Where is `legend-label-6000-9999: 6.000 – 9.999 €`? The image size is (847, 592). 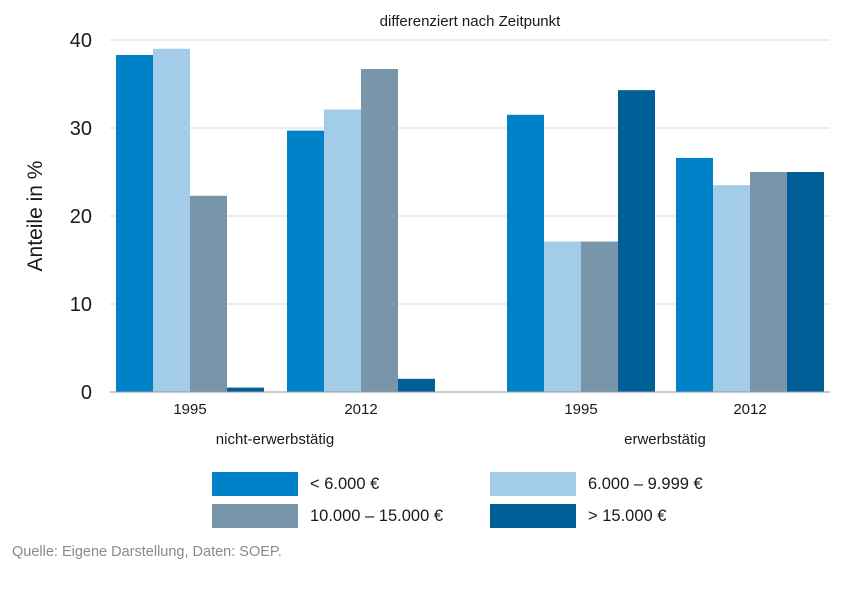 legend-label-6000-9999: 6.000 – 9.999 € is located at coordinates (645, 483).